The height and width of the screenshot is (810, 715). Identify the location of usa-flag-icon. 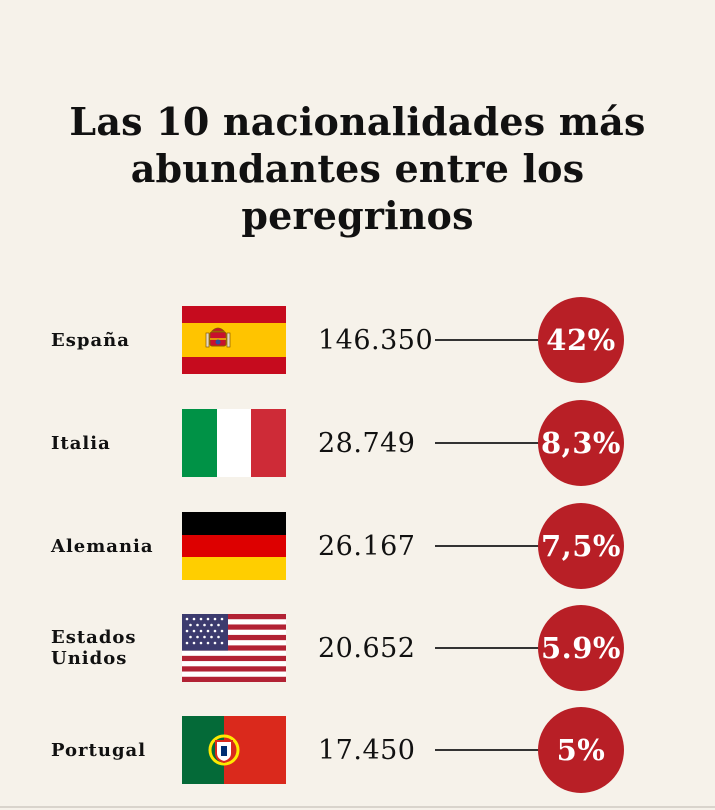
(234, 648).